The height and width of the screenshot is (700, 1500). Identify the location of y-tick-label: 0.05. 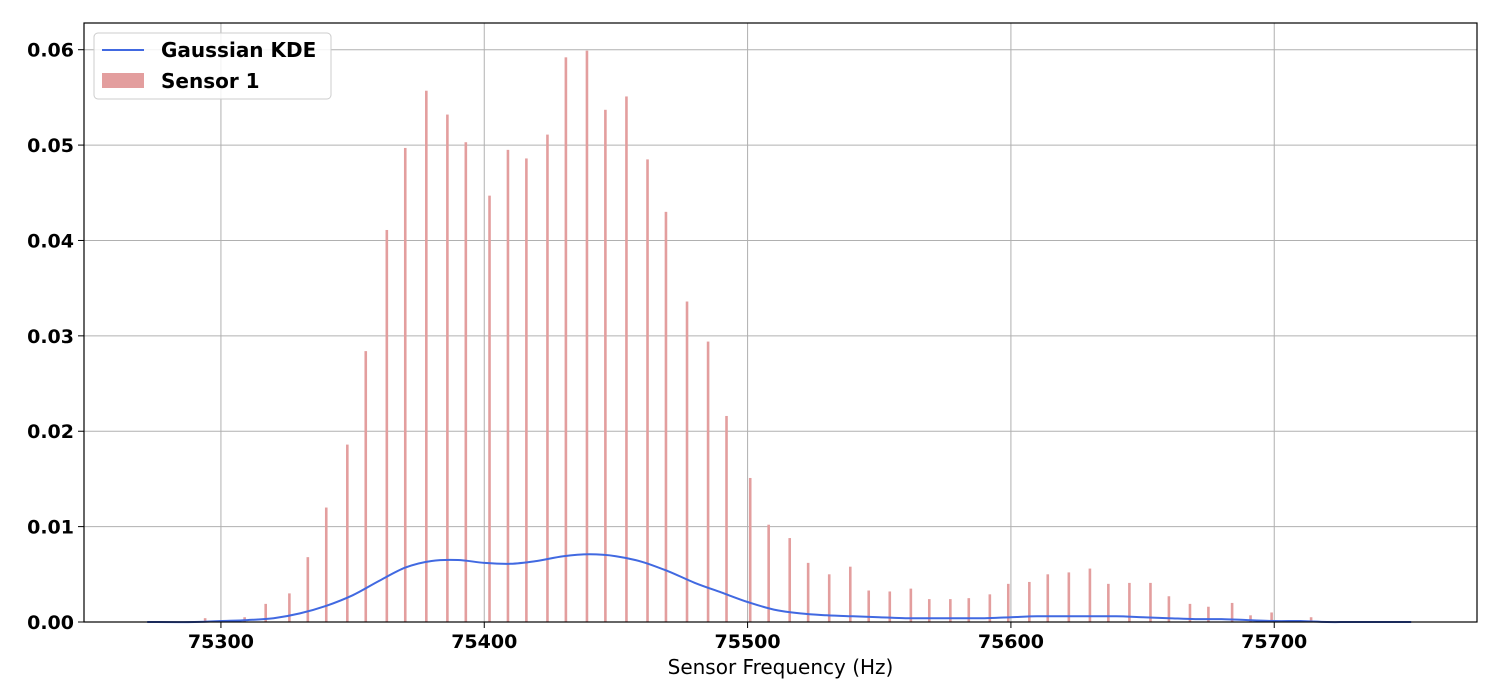
(50, 146).